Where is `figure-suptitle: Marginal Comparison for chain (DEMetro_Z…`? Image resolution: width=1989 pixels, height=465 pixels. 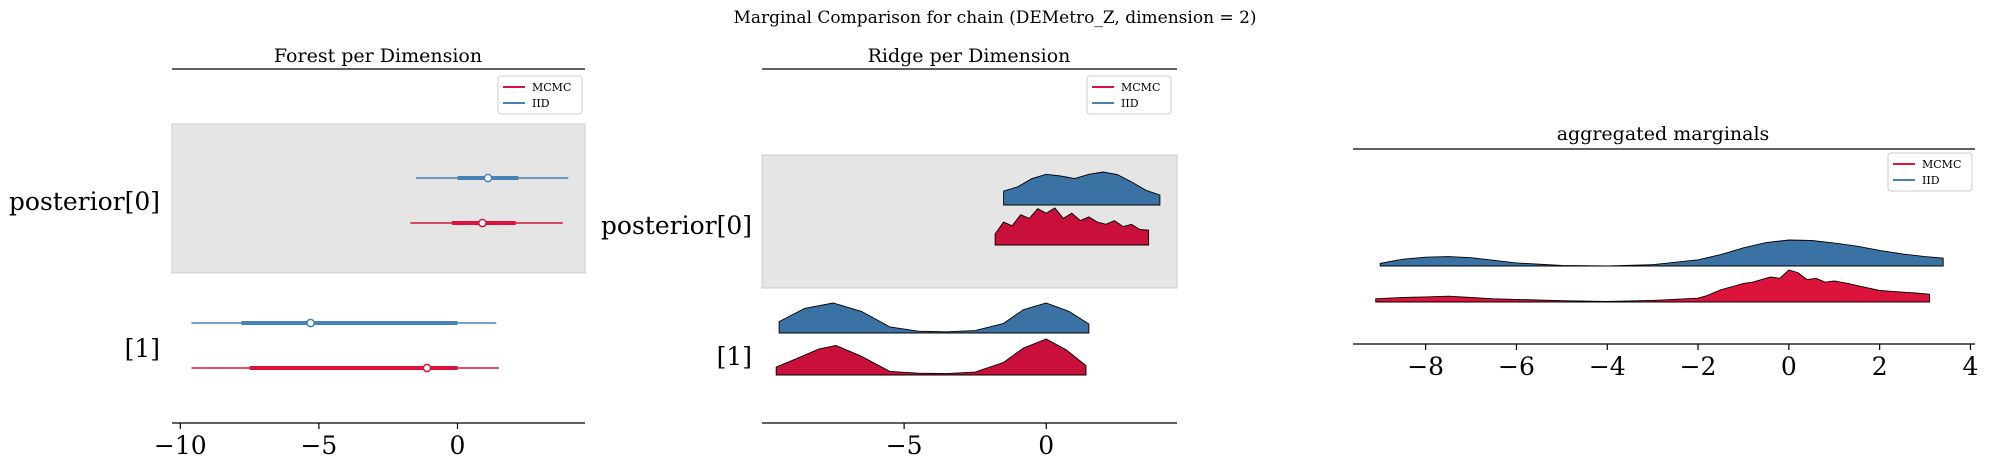
figure-suptitle: Marginal Comparison for chain (DEMetro_Z… is located at coordinates (994, 18).